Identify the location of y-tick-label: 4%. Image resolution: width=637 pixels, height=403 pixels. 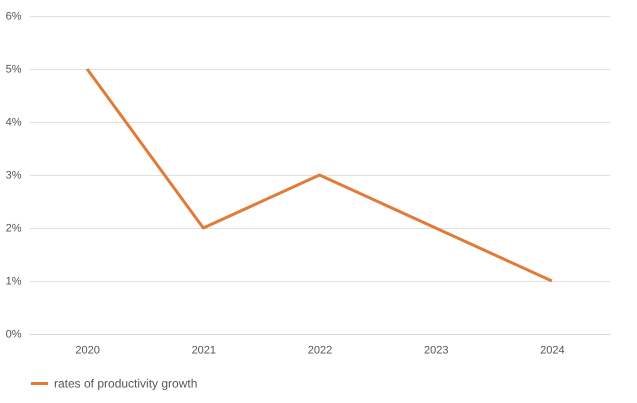
(14, 122).